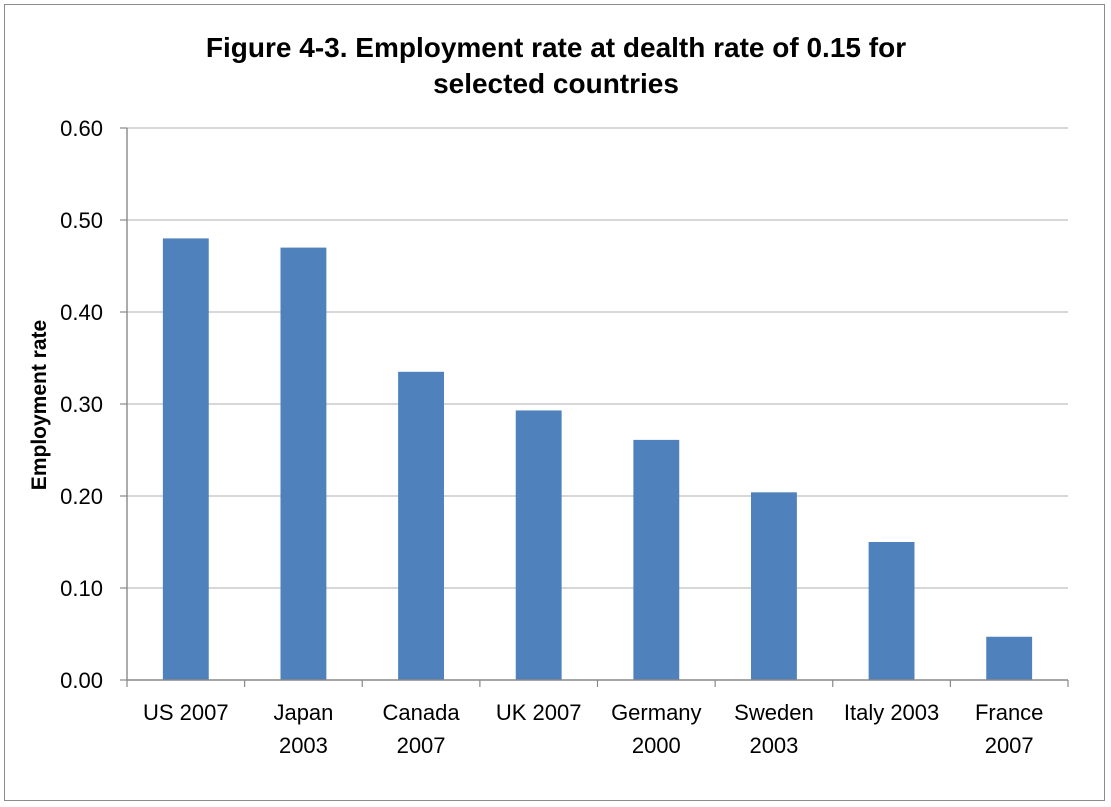  Describe the element at coordinates (186, 712) in the screenshot. I see `x-tick-label: US 2007` at that location.